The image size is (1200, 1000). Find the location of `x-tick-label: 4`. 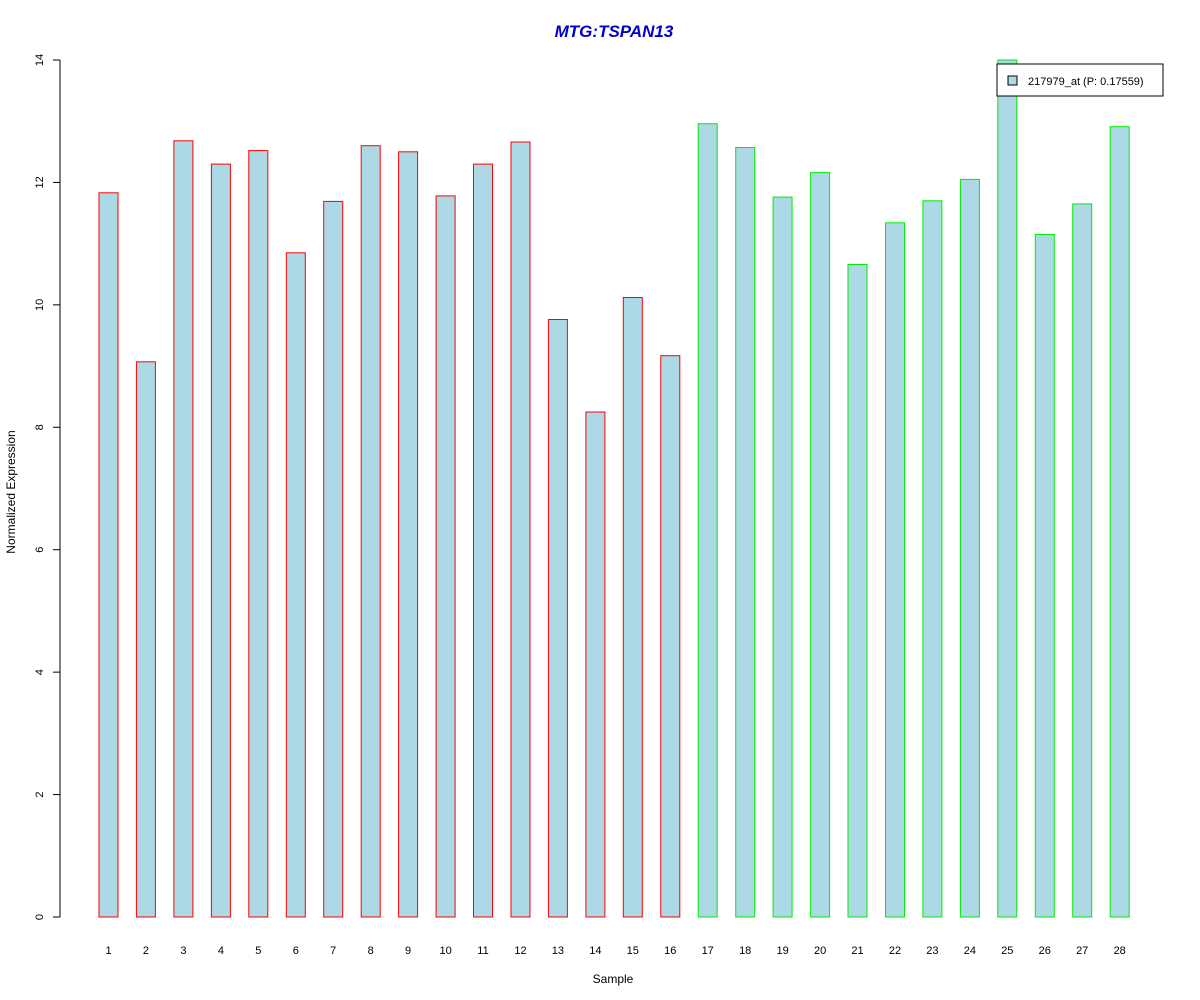

x-tick-label: 4 is located at coordinates (221, 951).